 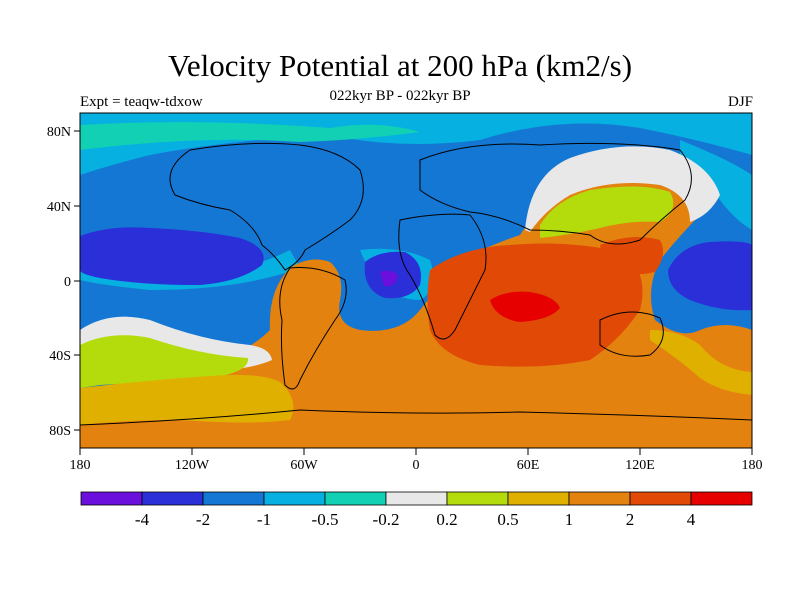 What do you see at coordinates (59, 207) in the screenshot?
I see `lat-tick-label: 40N` at bounding box center [59, 207].